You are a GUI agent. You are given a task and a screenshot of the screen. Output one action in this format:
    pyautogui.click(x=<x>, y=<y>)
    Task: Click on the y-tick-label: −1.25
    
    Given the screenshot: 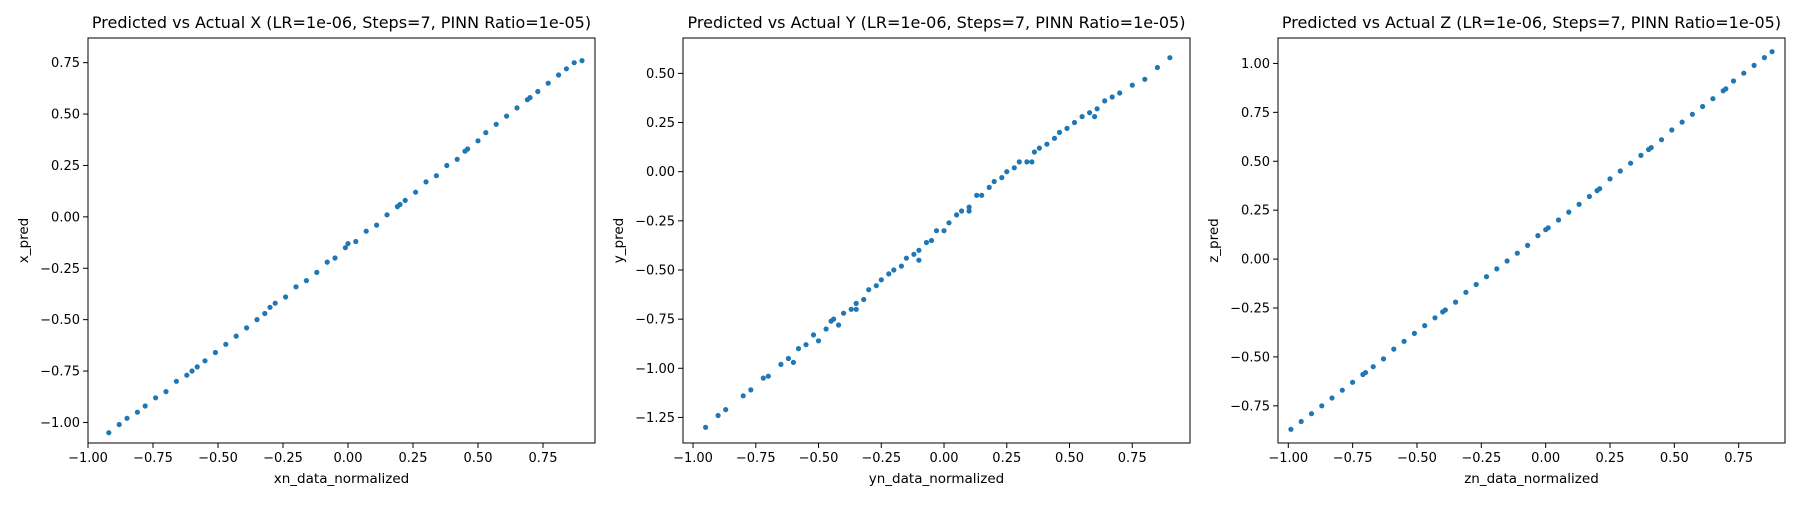 What is the action you would take?
    pyautogui.click(x=655, y=418)
    